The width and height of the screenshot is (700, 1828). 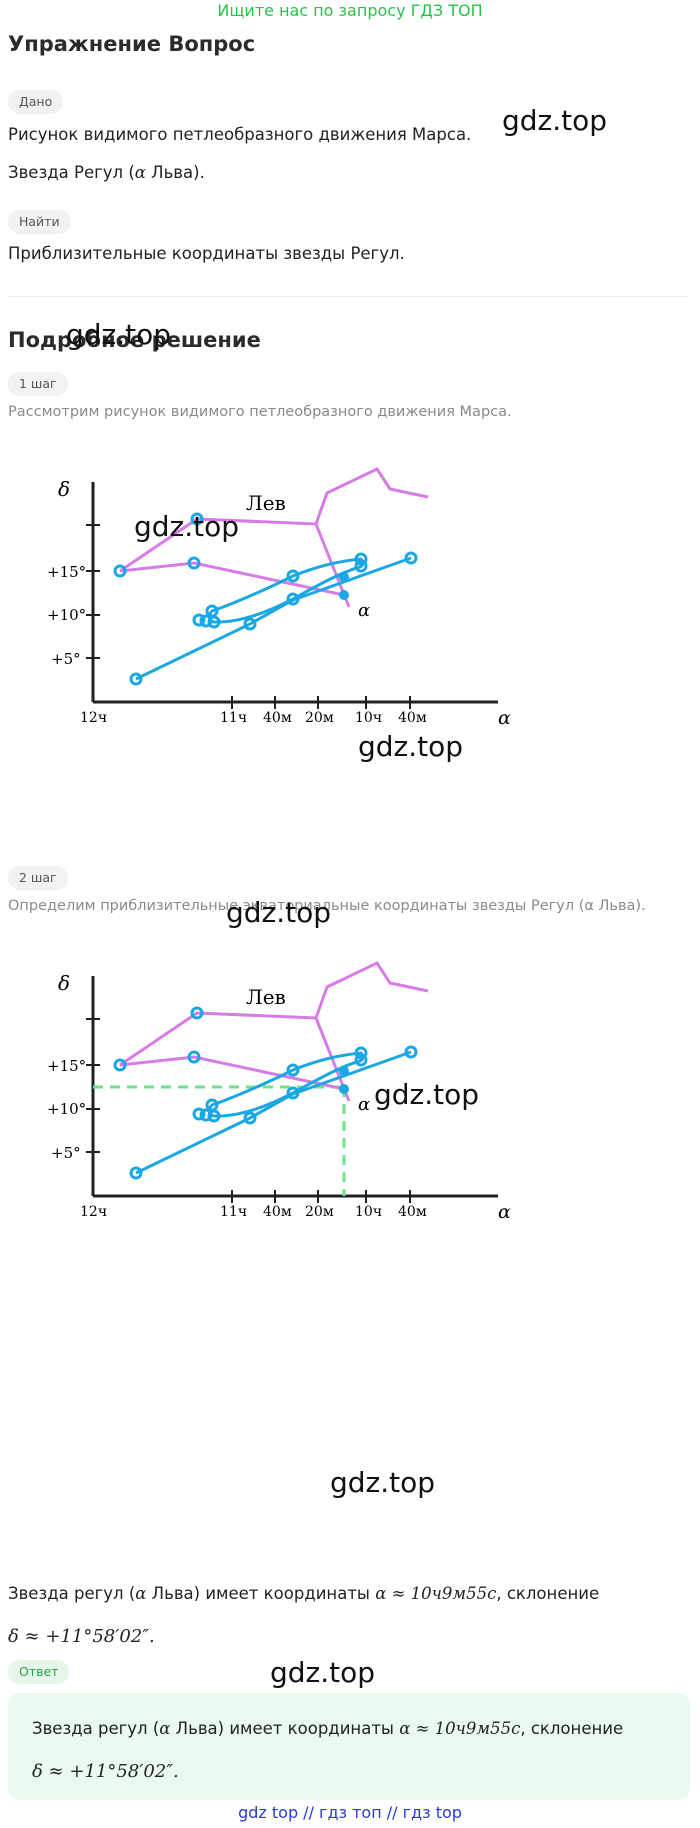 What do you see at coordinates (350, 1812) in the screenshot?
I see `footer-links: gdz top // гдз топ // гдз top` at bounding box center [350, 1812].